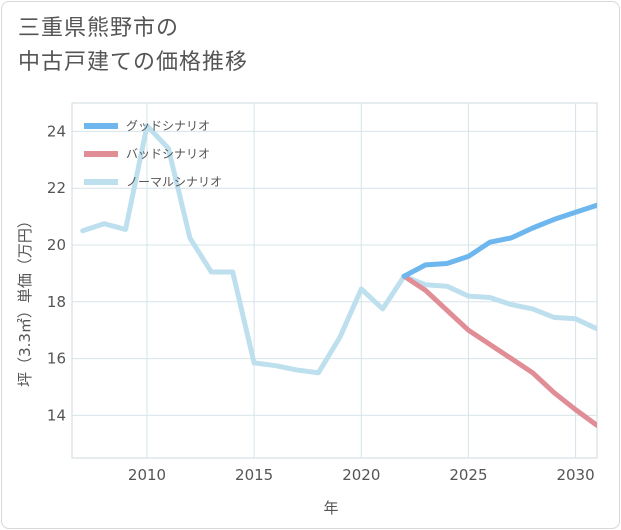 This screenshot has width=621, height=530. What do you see at coordinates (25, 300) in the screenshot?
I see `y-axis-title: 坪（3.3㎡）単価（万円）` at bounding box center [25, 300].